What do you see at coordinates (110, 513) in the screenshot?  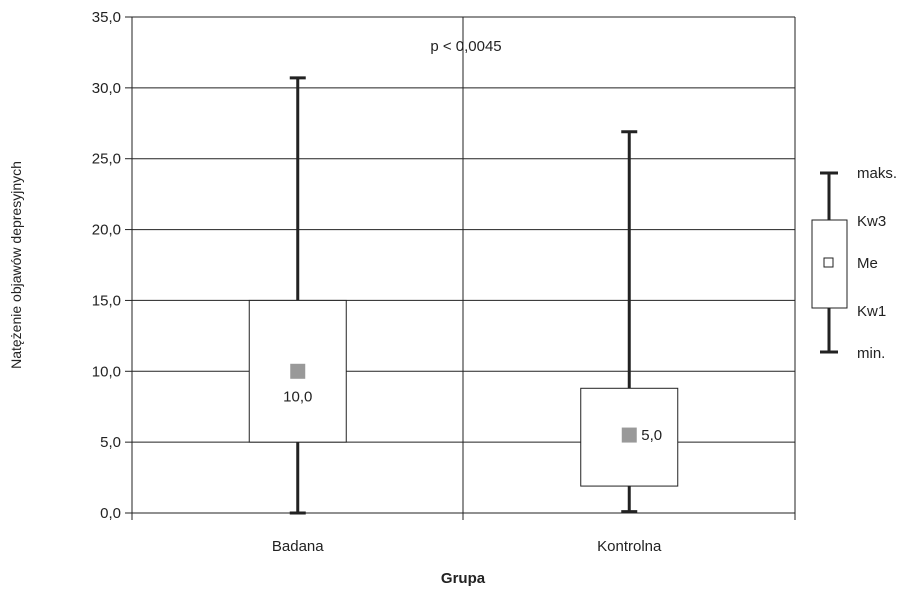 I see `y-tick-label: 0,0` at bounding box center [110, 513].